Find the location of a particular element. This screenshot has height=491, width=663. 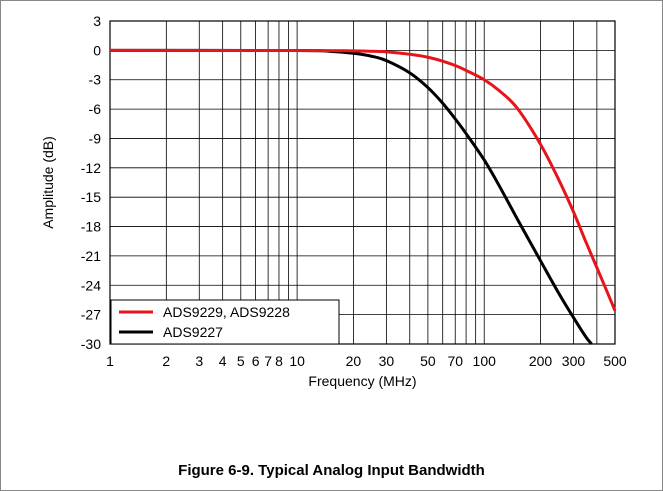

y-tick-label: -24 is located at coordinates (91, 285).